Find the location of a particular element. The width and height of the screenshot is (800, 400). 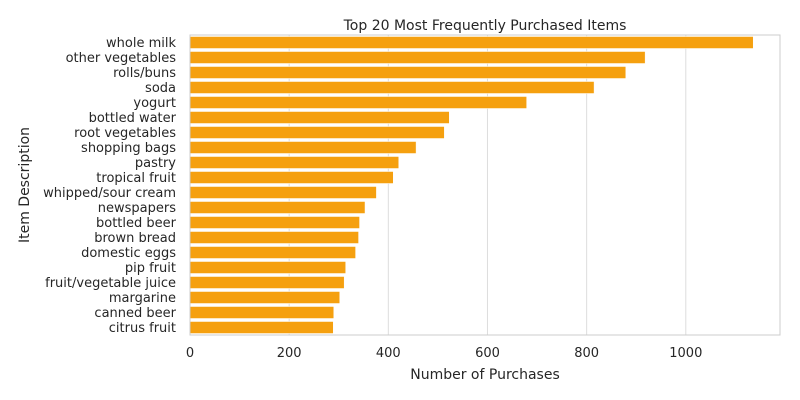

y-tick-label: whole milk is located at coordinates (141, 43).